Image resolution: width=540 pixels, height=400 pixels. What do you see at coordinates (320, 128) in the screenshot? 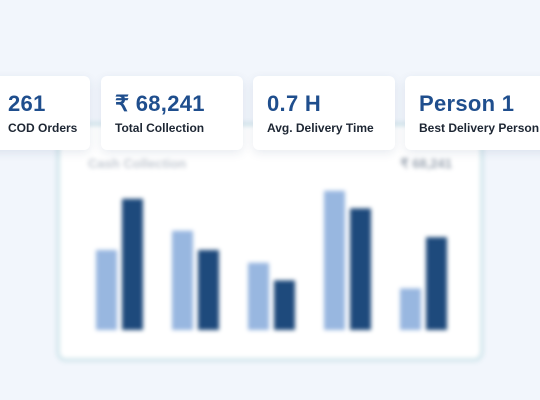
I see `kpi-label: Avg. Delivery Time` at bounding box center [320, 128].